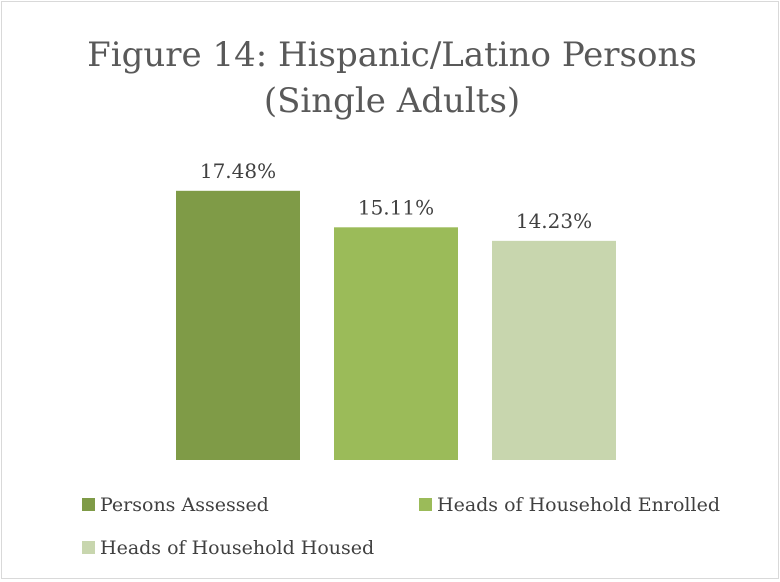 This screenshot has width=780, height=582. Describe the element at coordinates (392, 101) in the screenshot. I see `chart-title-line-2: (Single Adults)` at that location.